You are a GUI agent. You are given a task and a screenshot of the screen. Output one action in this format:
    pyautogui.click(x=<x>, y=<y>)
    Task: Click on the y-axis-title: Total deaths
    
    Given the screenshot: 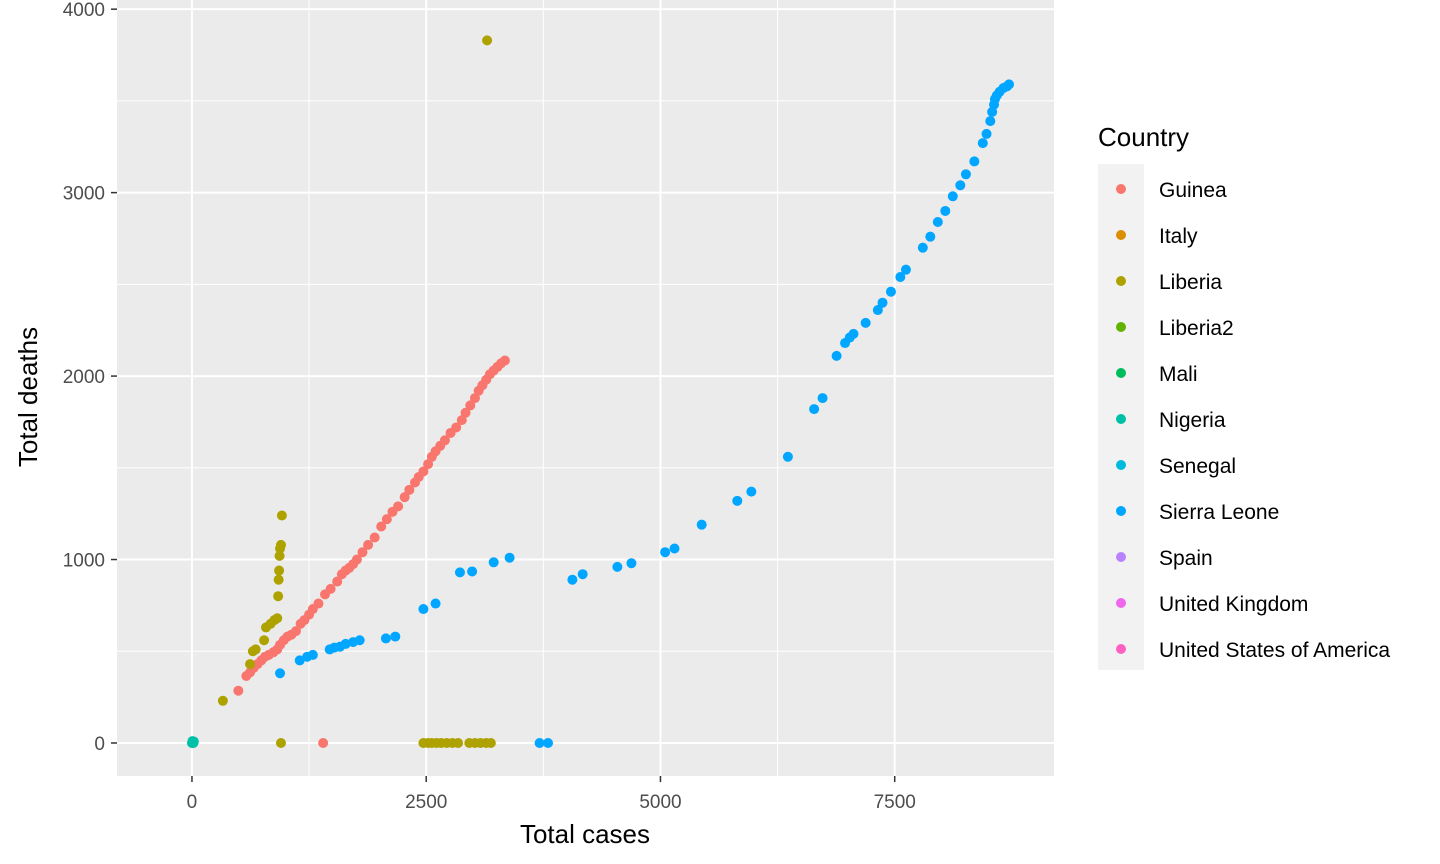 What is the action you would take?
    pyautogui.click(x=28, y=397)
    